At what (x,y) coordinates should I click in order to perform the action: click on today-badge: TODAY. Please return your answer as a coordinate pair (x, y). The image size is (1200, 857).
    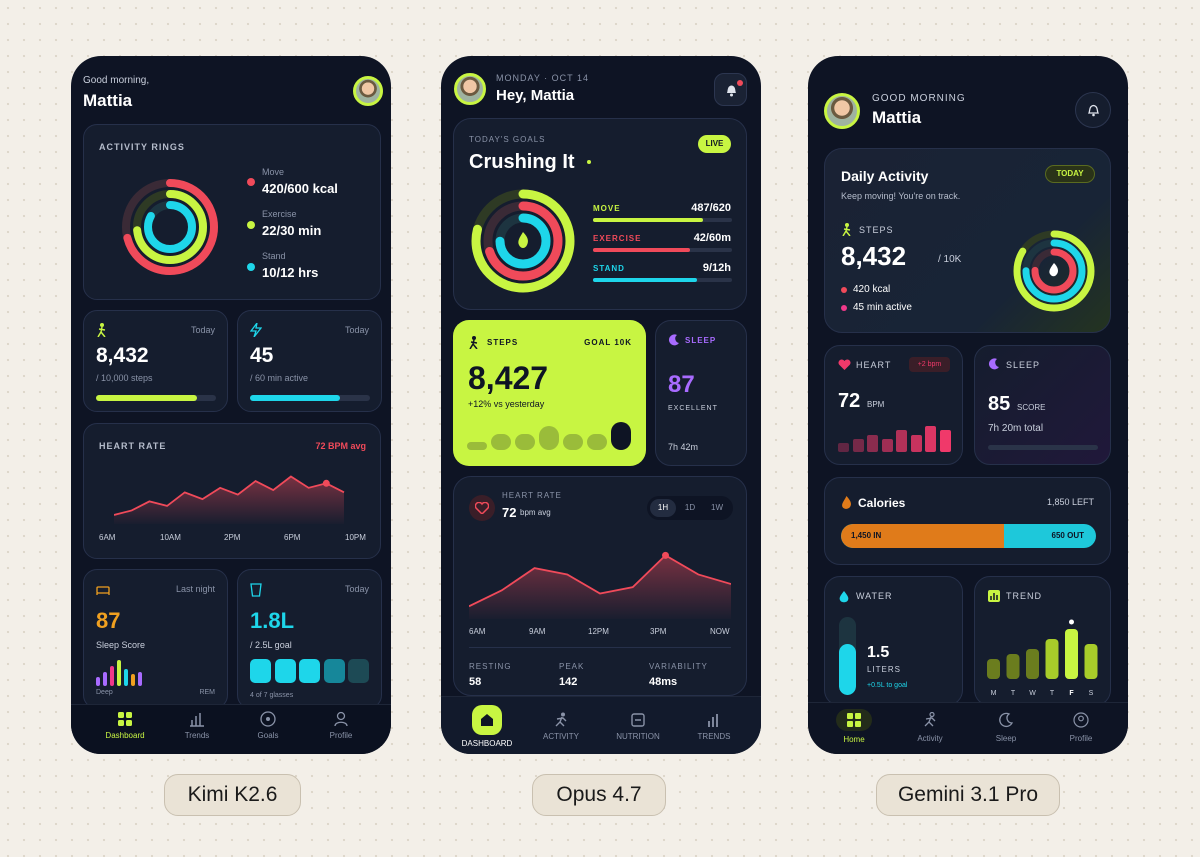
    Looking at the image, I should click on (1070, 174).